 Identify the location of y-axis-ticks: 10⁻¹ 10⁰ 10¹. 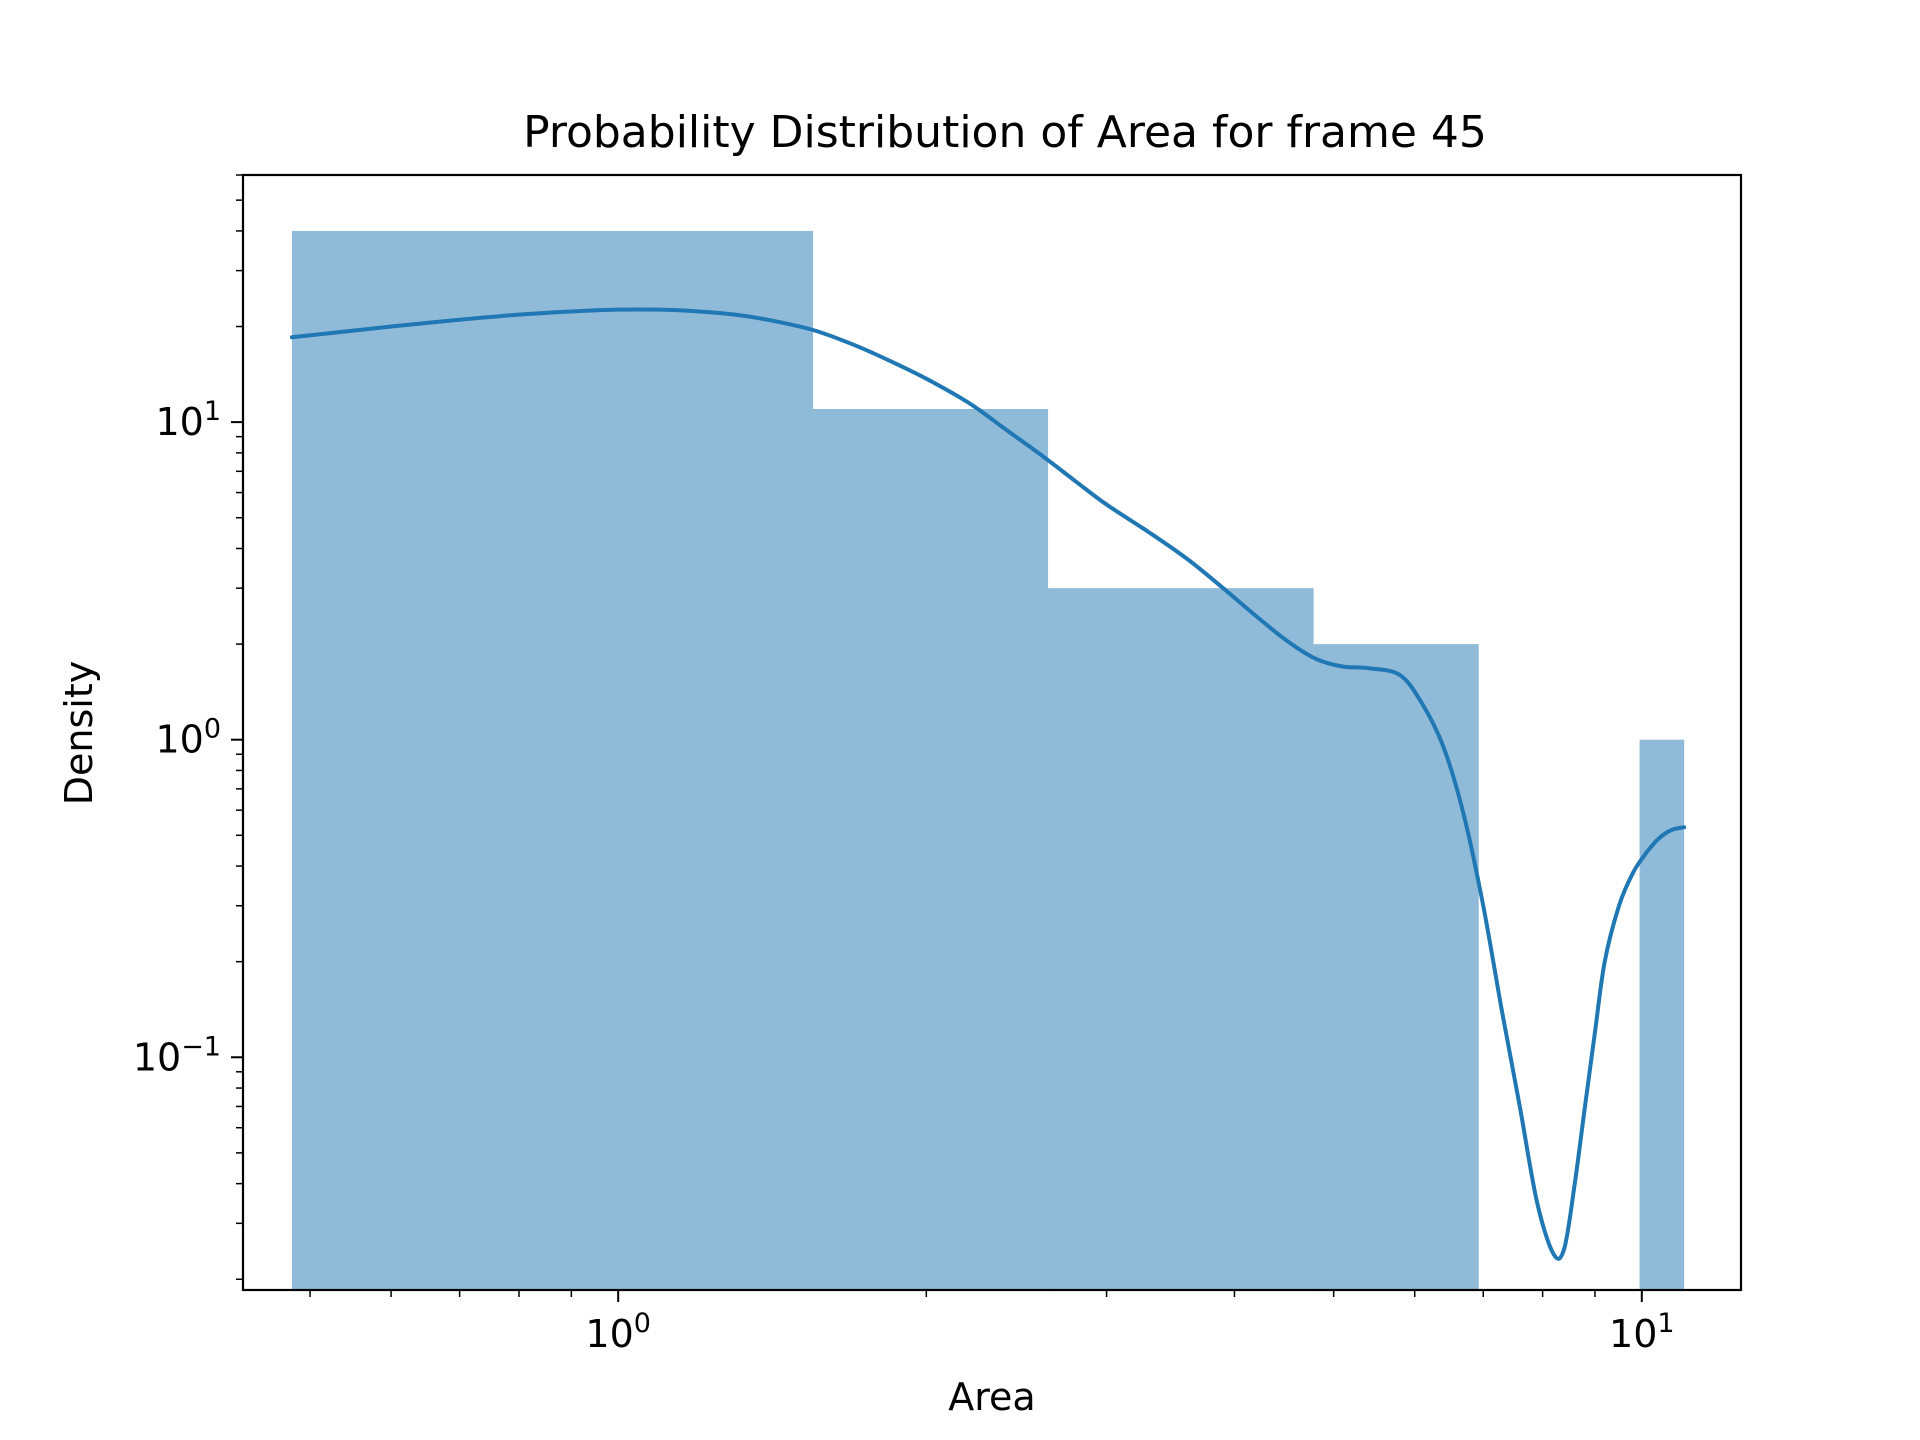
(188, 727).